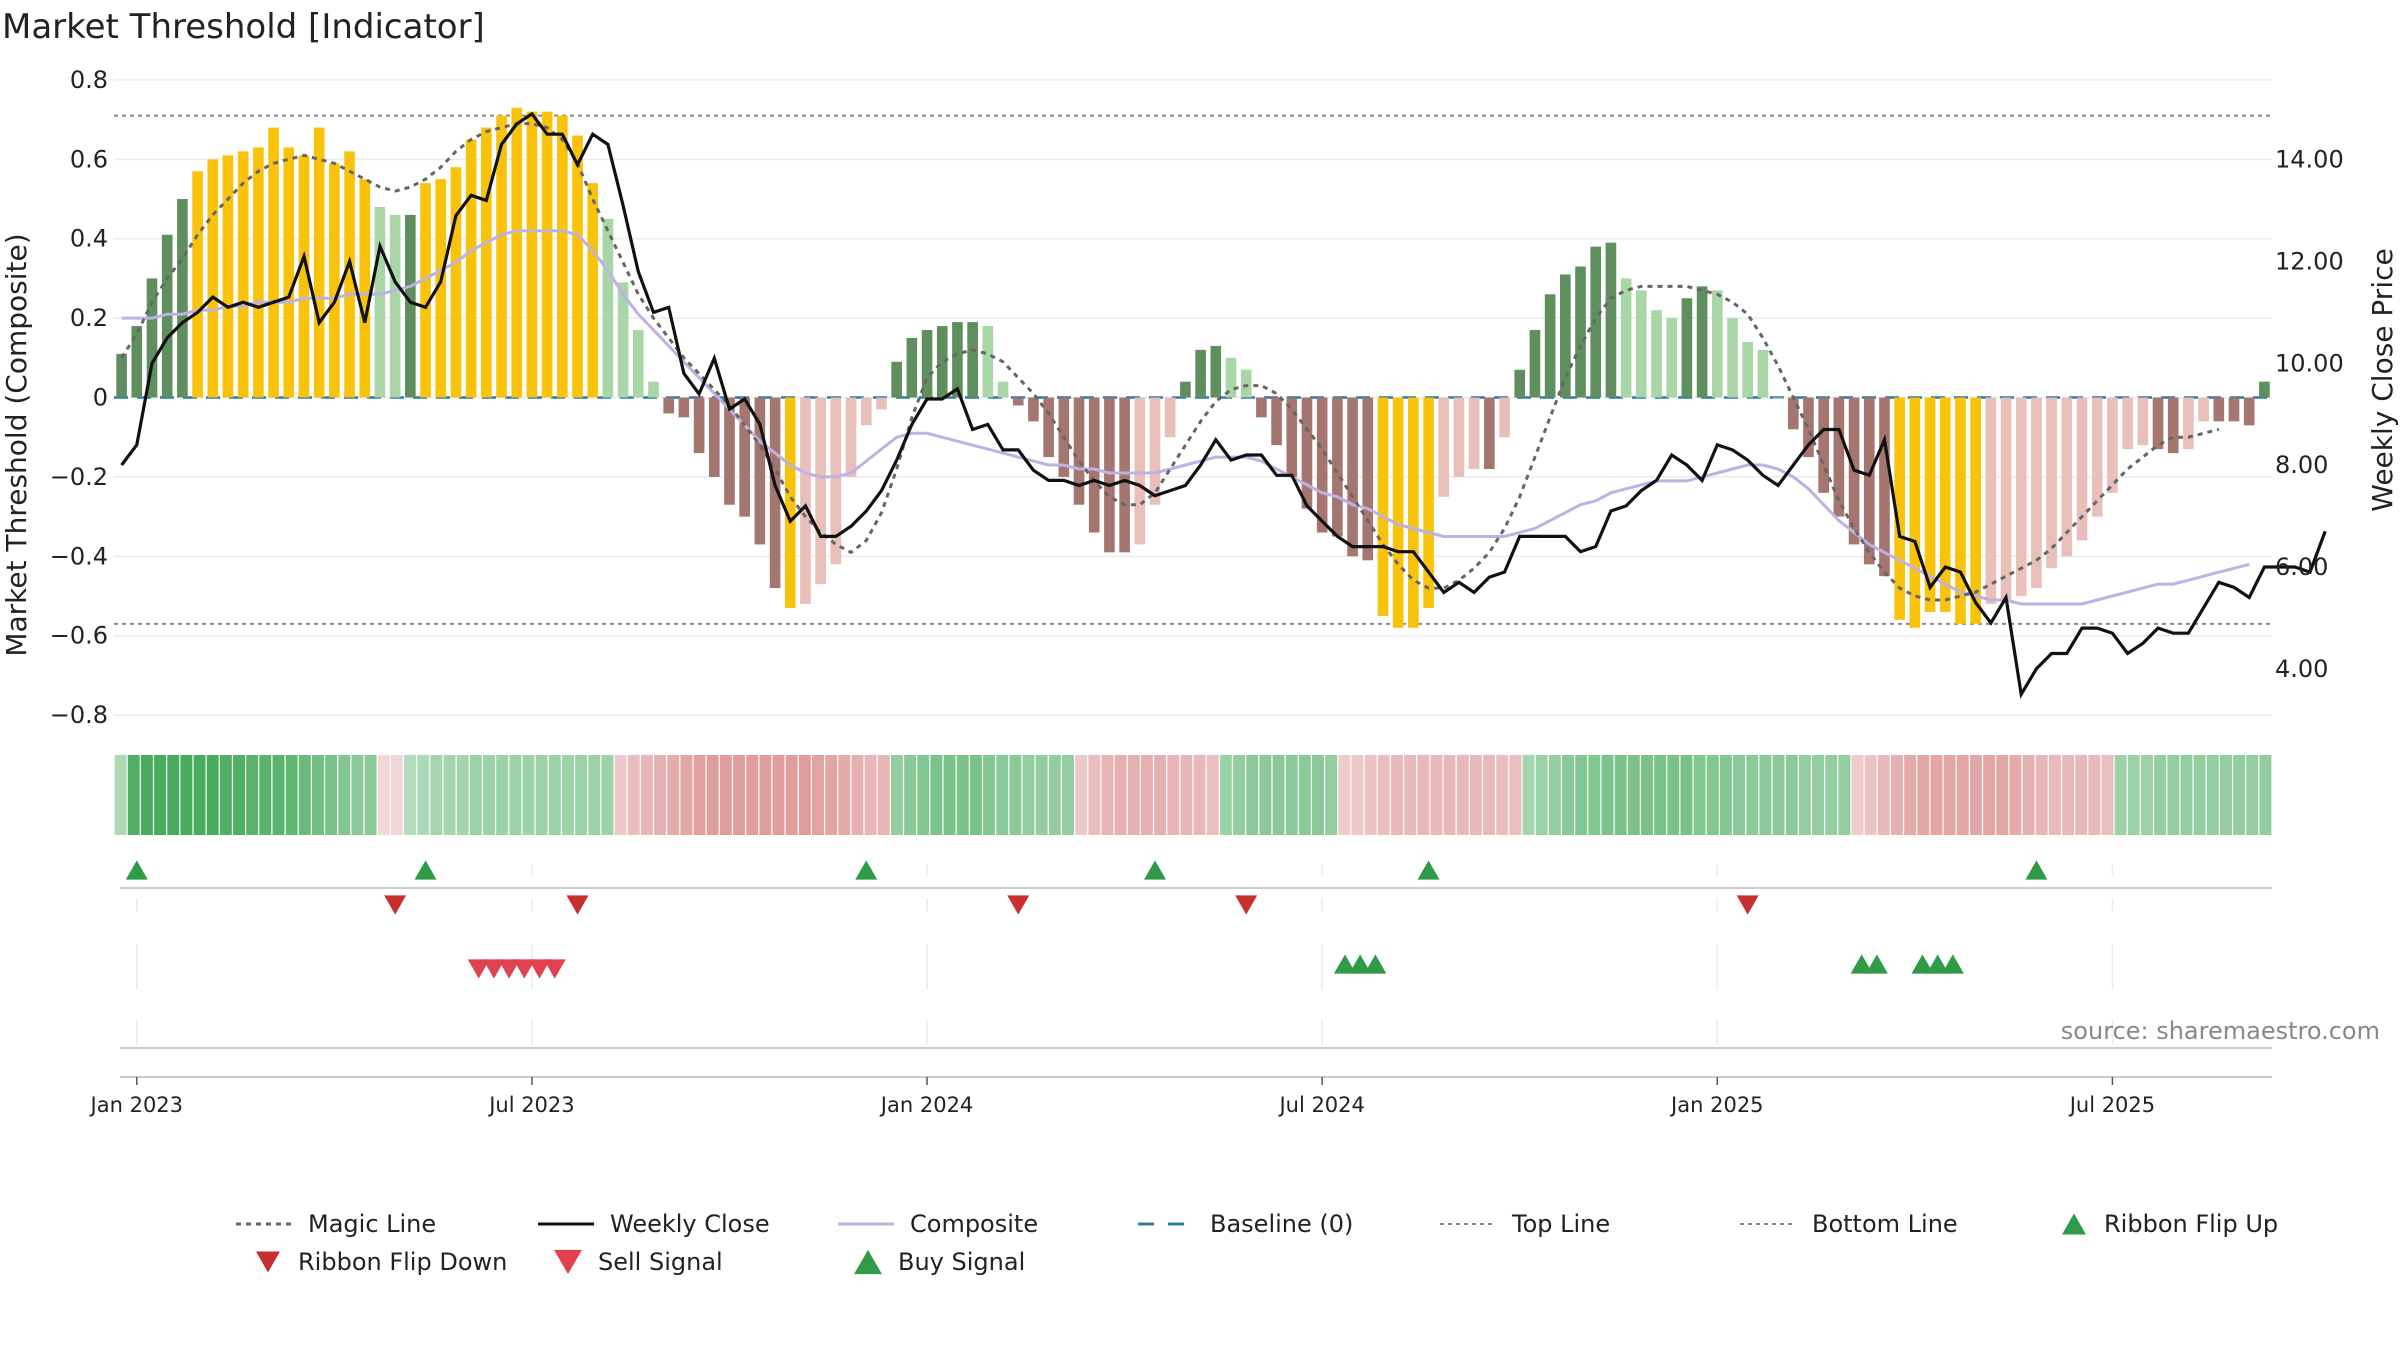  I want to click on legend-close-label: Weekly Close, so click(690, 1224).